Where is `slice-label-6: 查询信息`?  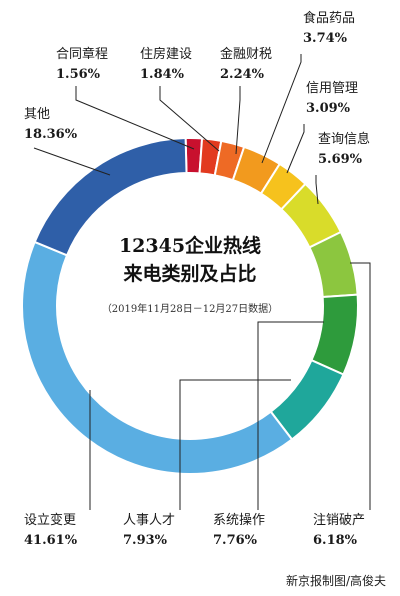
slice-label-6: 查询信息 is located at coordinates (344, 139).